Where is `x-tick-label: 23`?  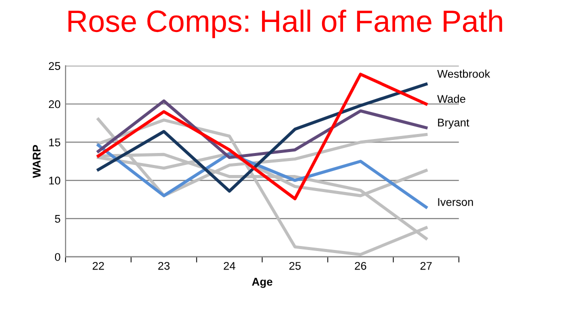 x-tick-label: 23 is located at coordinates (164, 266).